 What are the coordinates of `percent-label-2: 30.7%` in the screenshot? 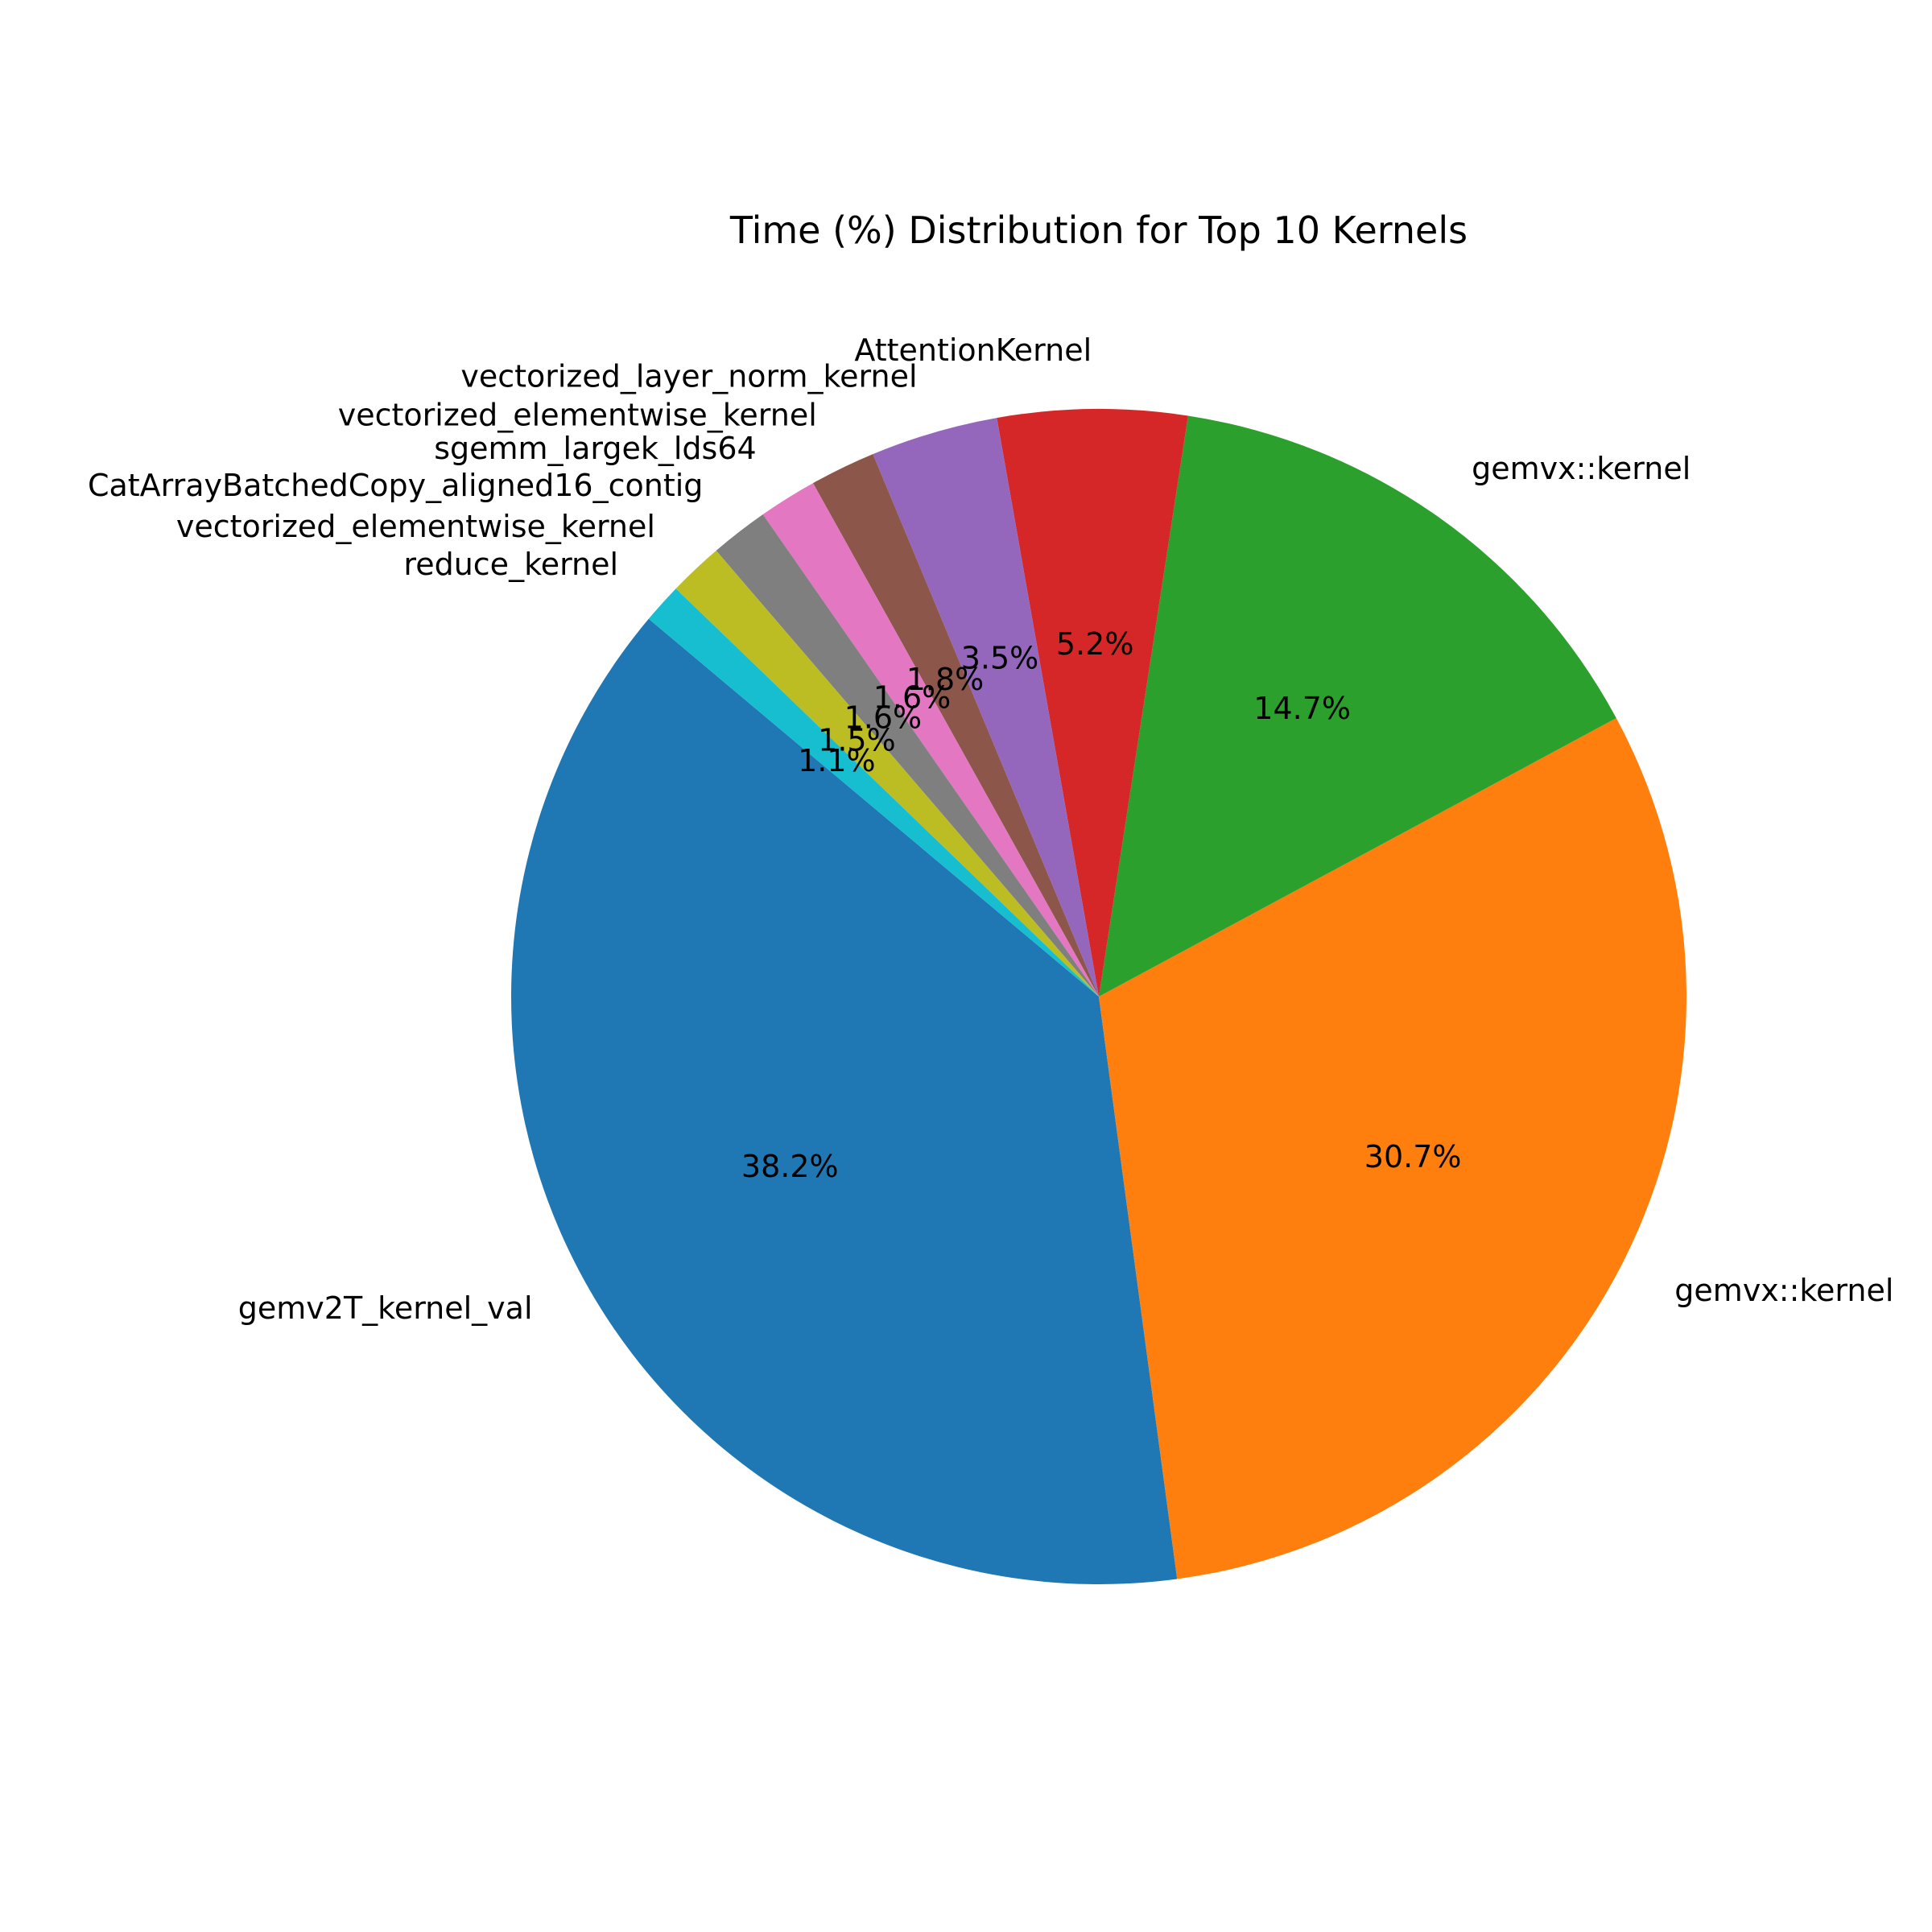 It's located at (1413, 1156).